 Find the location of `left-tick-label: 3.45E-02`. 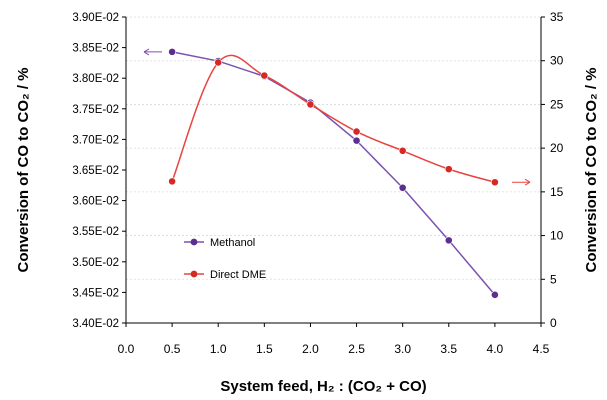

left-tick-label: 3.45E-02 is located at coordinates (95, 293).